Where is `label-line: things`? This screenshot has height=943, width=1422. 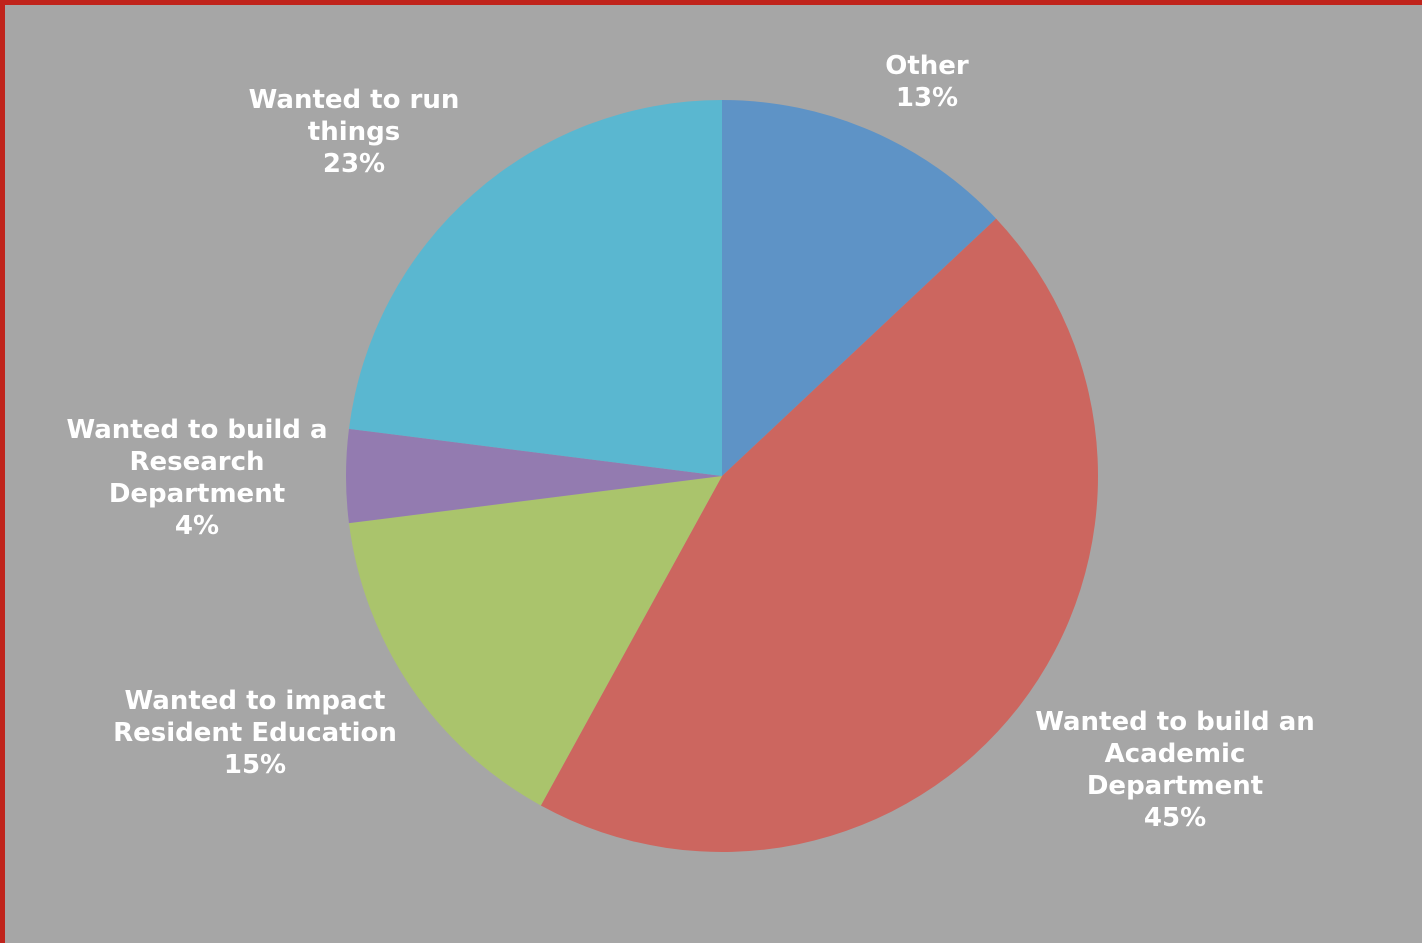
label-line: things is located at coordinates (354, 132).